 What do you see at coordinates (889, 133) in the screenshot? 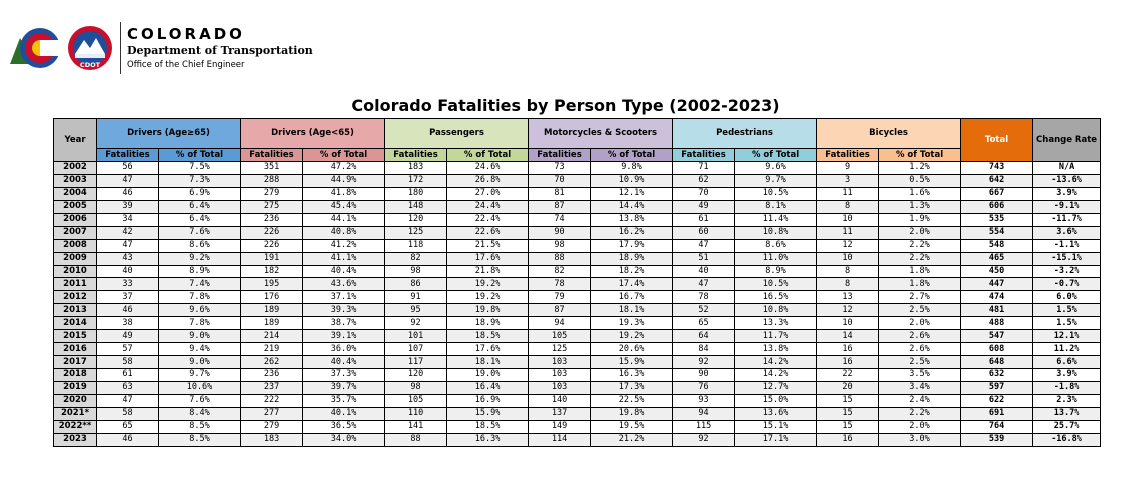
I see `group-header-bicycles: Bicycles` at bounding box center [889, 133].